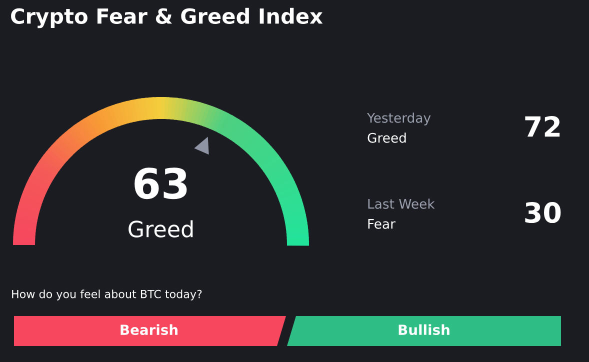 This screenshot has width=589, height=362. Describe the element at coordinates (398, 119) in the screenshot. I see `category-label: Yesterday` at that location.